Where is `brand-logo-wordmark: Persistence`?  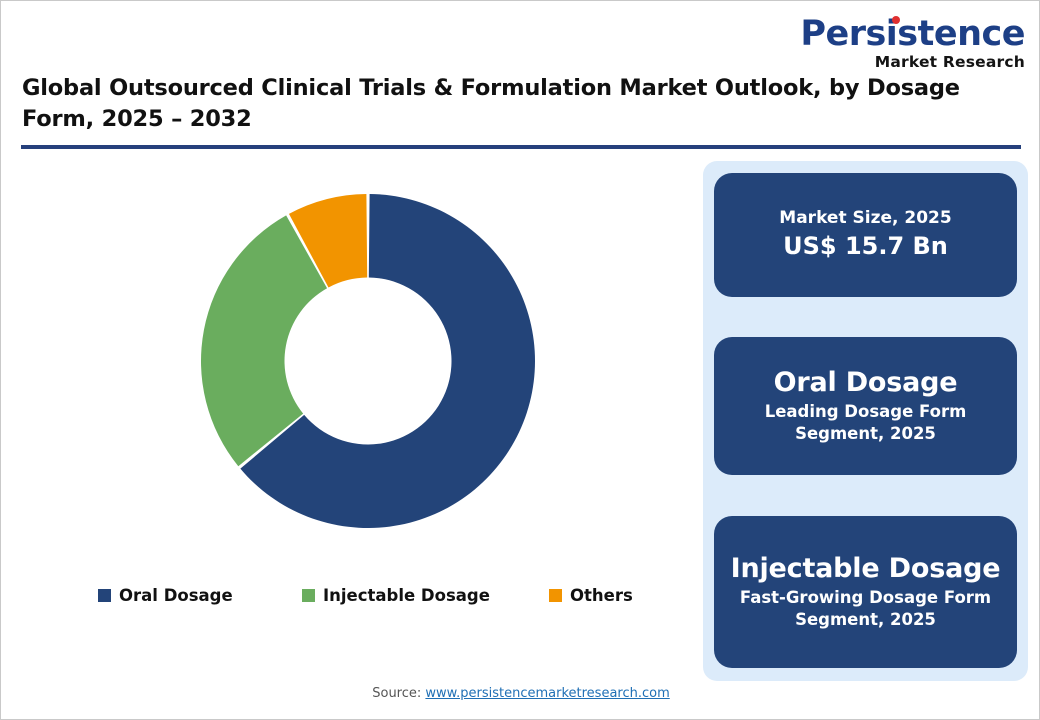 brand-logo-wordmark: Persistence is located at coordinates (912, 34).